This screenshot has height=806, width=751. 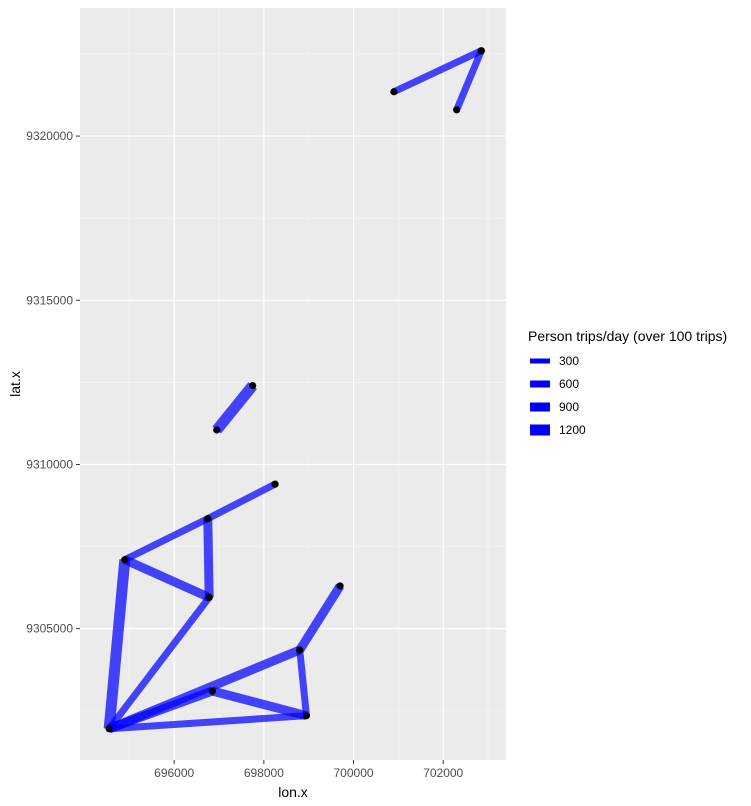 What do you see at coordinates (354, 773) in the screenshot?
I see `x-tick-label: 700000` at bounding box center [354, 773].